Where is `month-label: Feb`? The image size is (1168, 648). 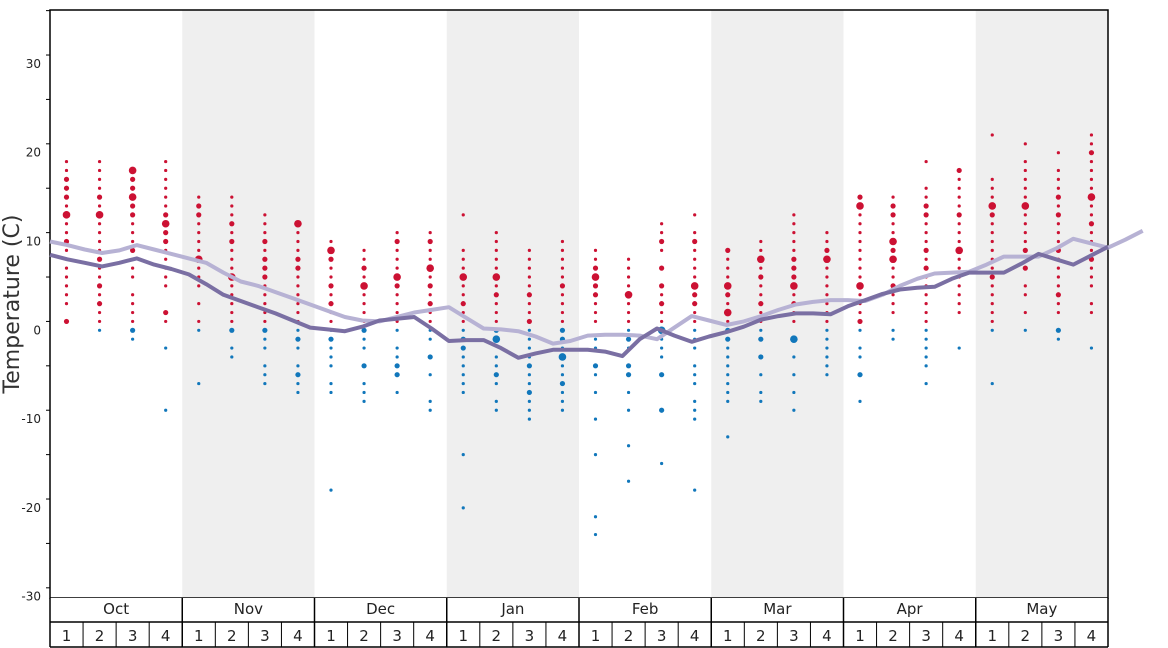 month-label: Feb is located at coordinates (645, 609).